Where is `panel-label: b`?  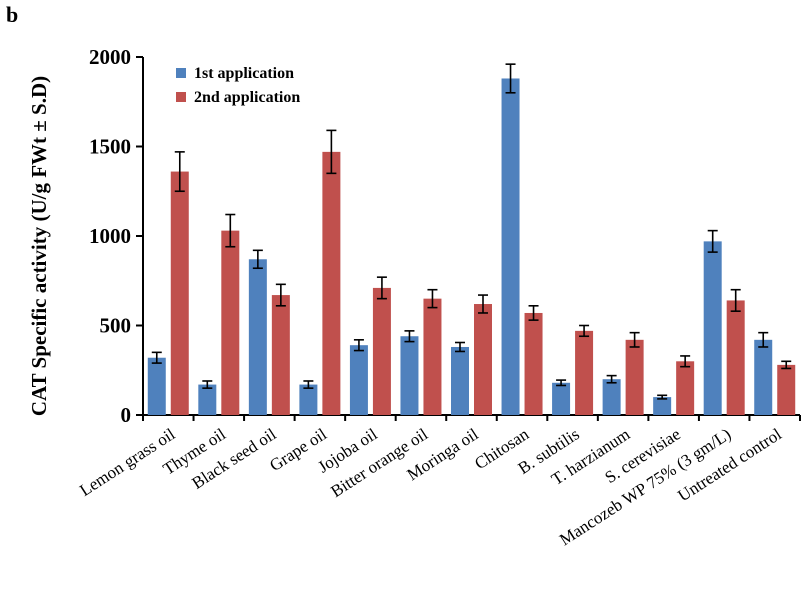
panel-label: b is located at coordinates (12, 14).